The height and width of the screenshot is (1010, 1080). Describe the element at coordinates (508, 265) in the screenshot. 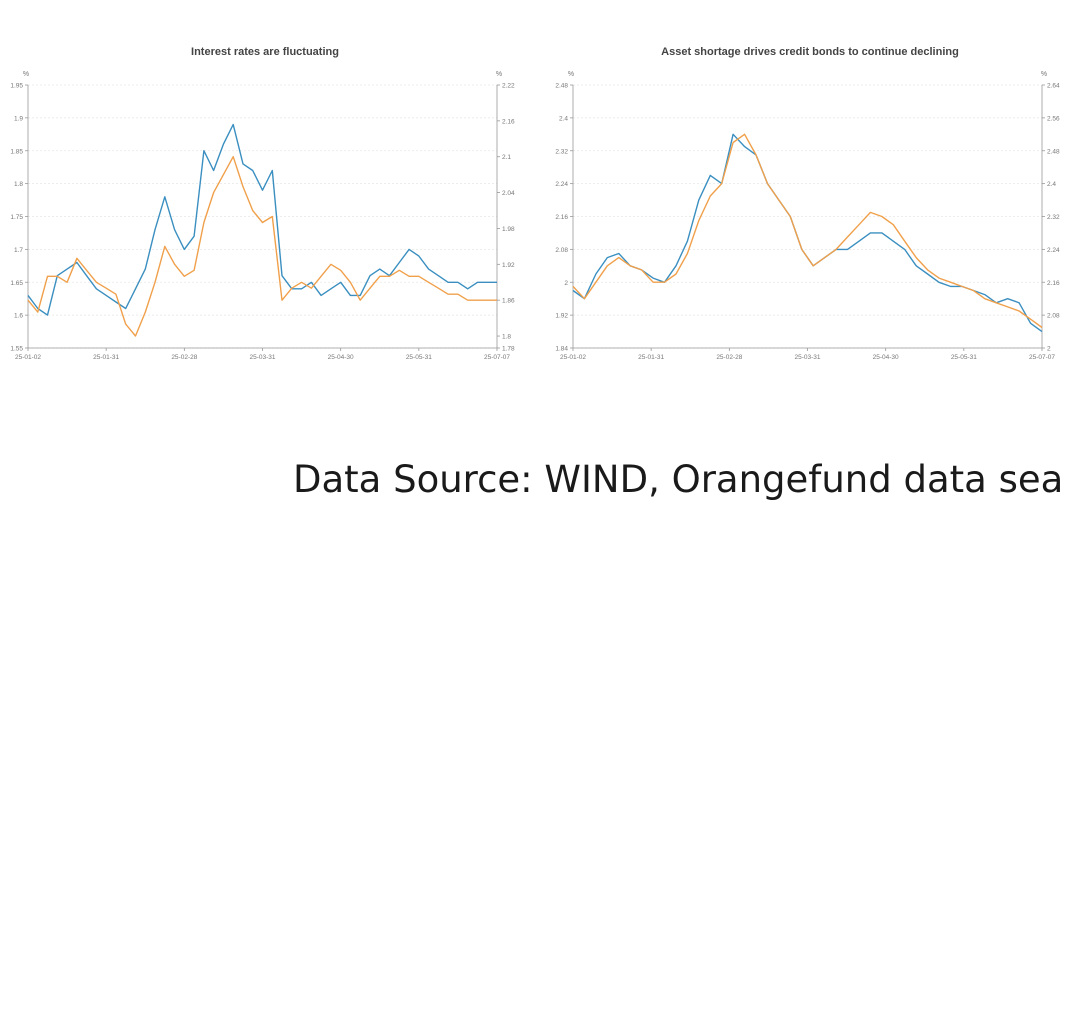

I see `right-tick-label: 1.92` at that location.